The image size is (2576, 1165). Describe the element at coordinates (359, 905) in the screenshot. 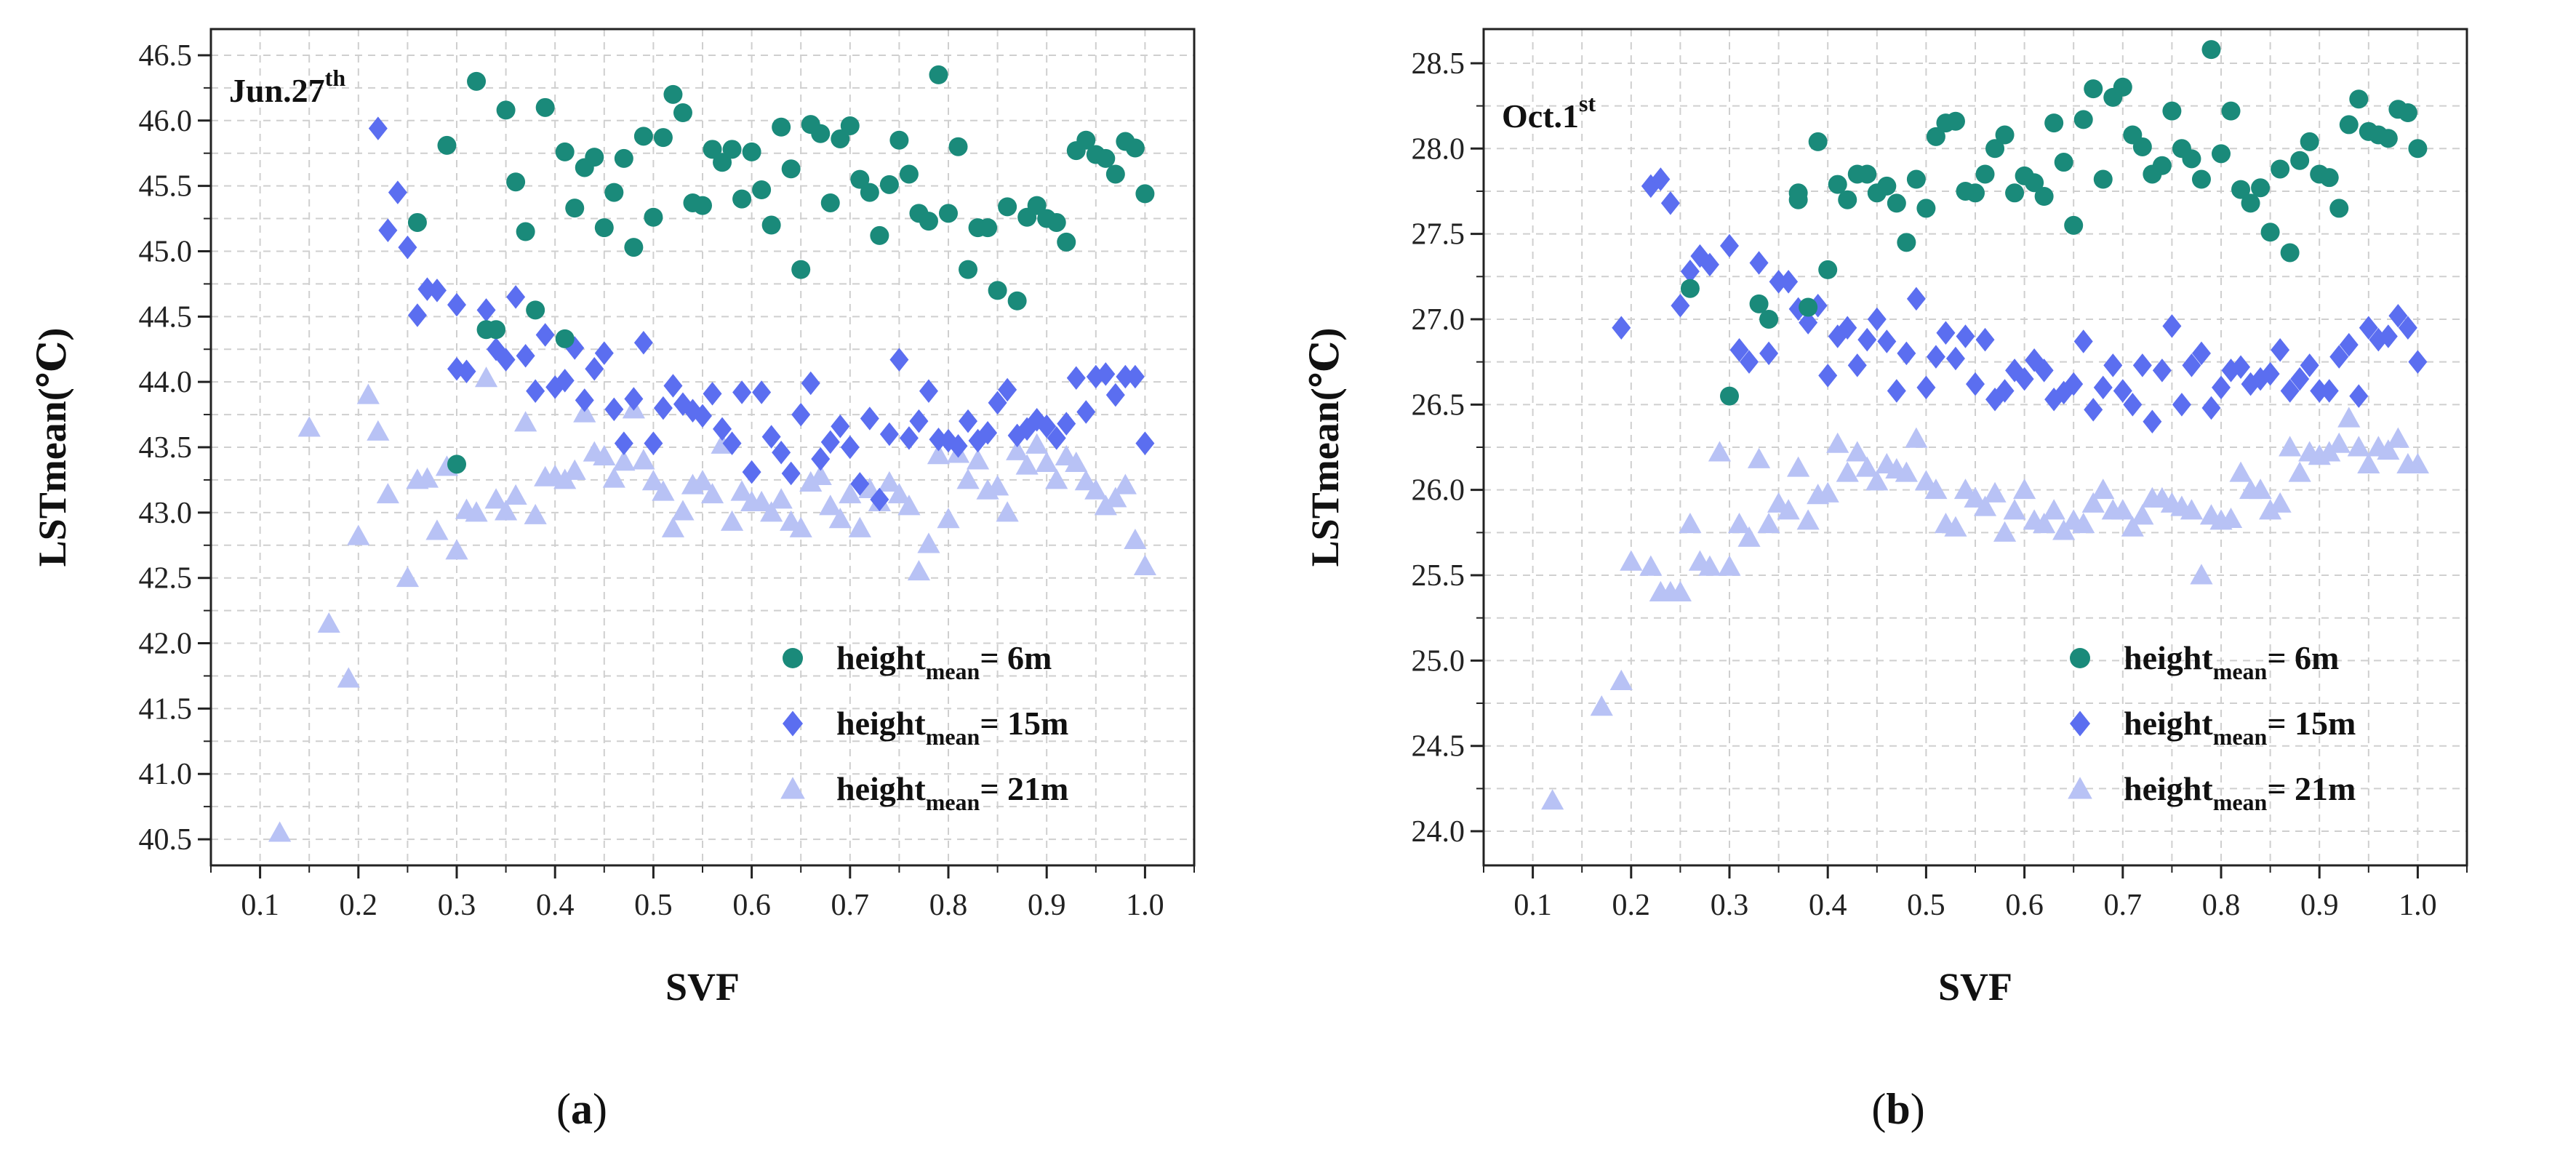

I see `x-tick-label: 0.2` at that location.